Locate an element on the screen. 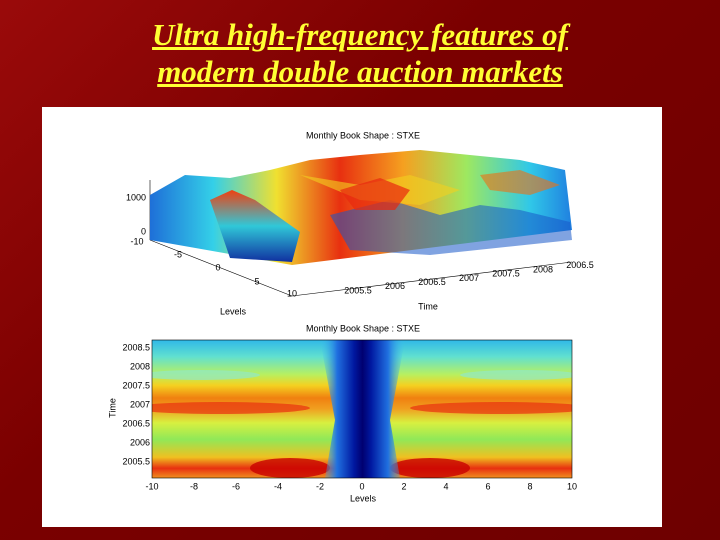  tick-label: -5 is located at coordinates (178, 254).